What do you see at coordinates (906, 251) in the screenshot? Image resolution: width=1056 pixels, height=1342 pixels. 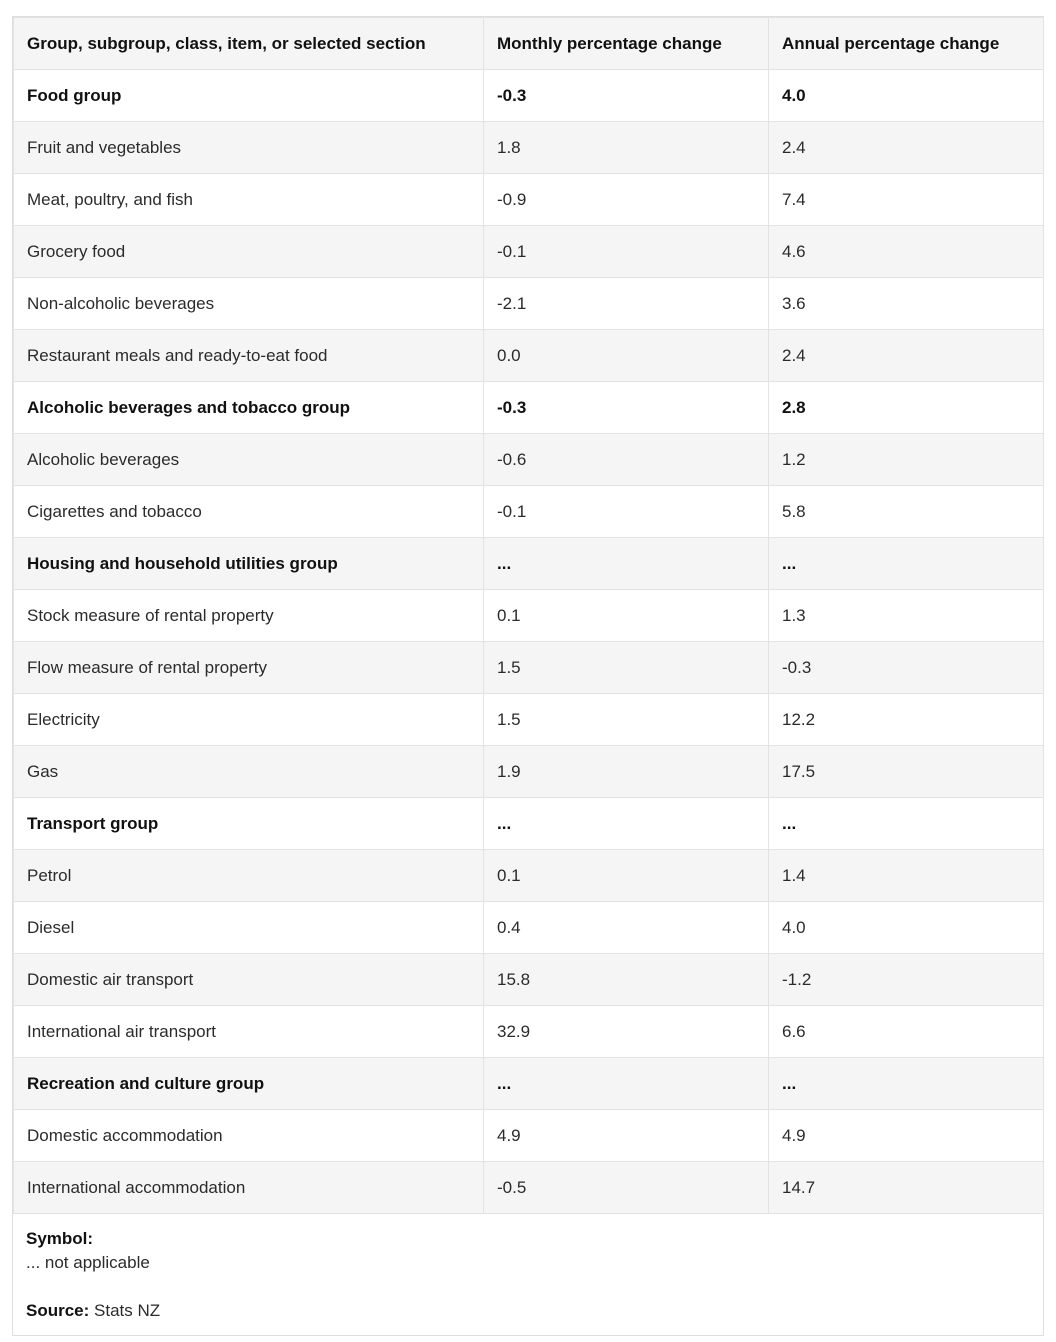 I see `annual-value: 4.6` at bounding box center [906, 251].